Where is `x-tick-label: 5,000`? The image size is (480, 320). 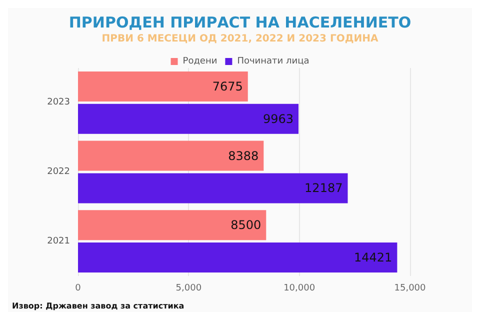 x-tick-label: 5,000 is located at coordinates (189, 289).